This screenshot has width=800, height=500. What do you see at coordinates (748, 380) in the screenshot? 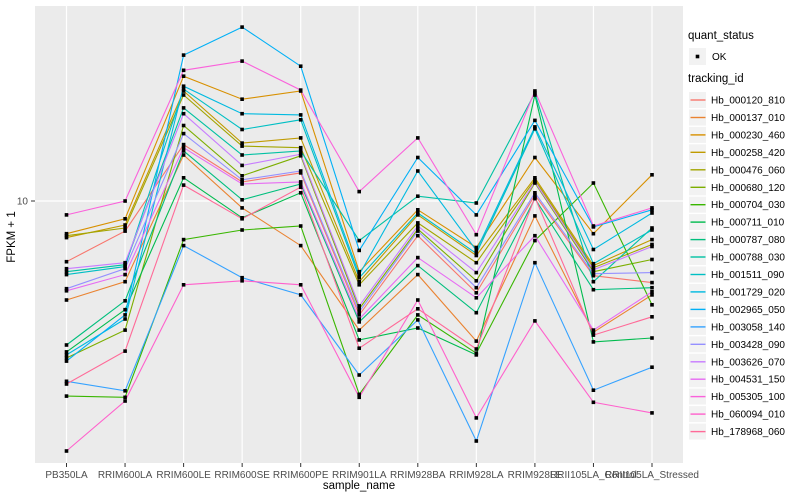
I see `legend-label-Hb_004531_150: Hb_004531_150` at bounding box center [748, 380].